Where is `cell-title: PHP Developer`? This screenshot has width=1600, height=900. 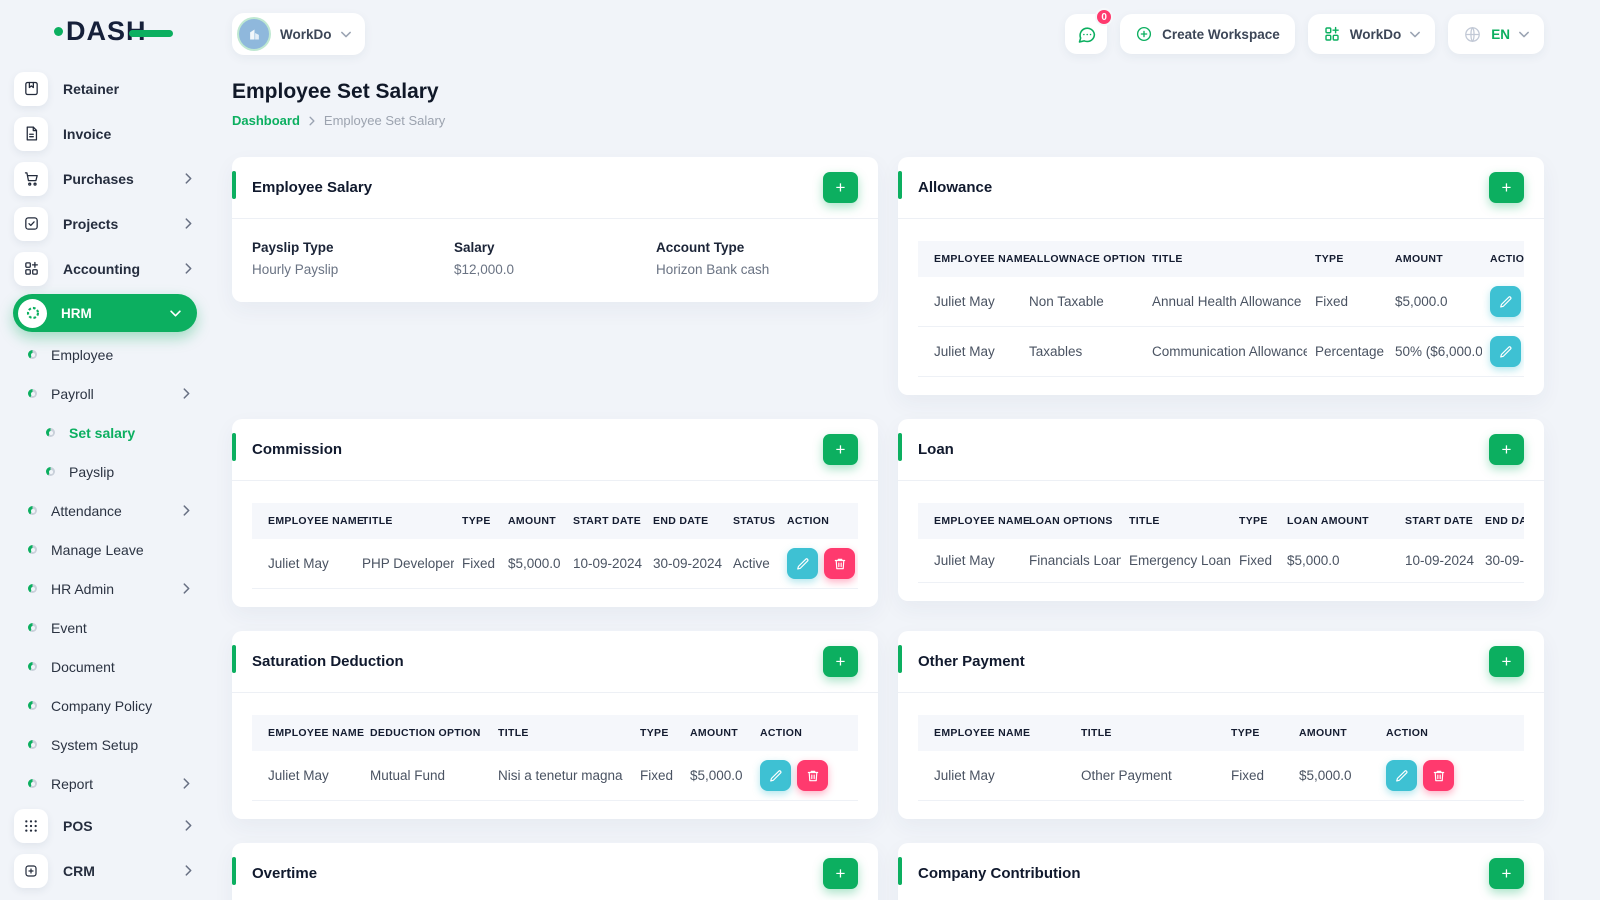
cell-title: PHP Developer is located at coordinates (404, 564).